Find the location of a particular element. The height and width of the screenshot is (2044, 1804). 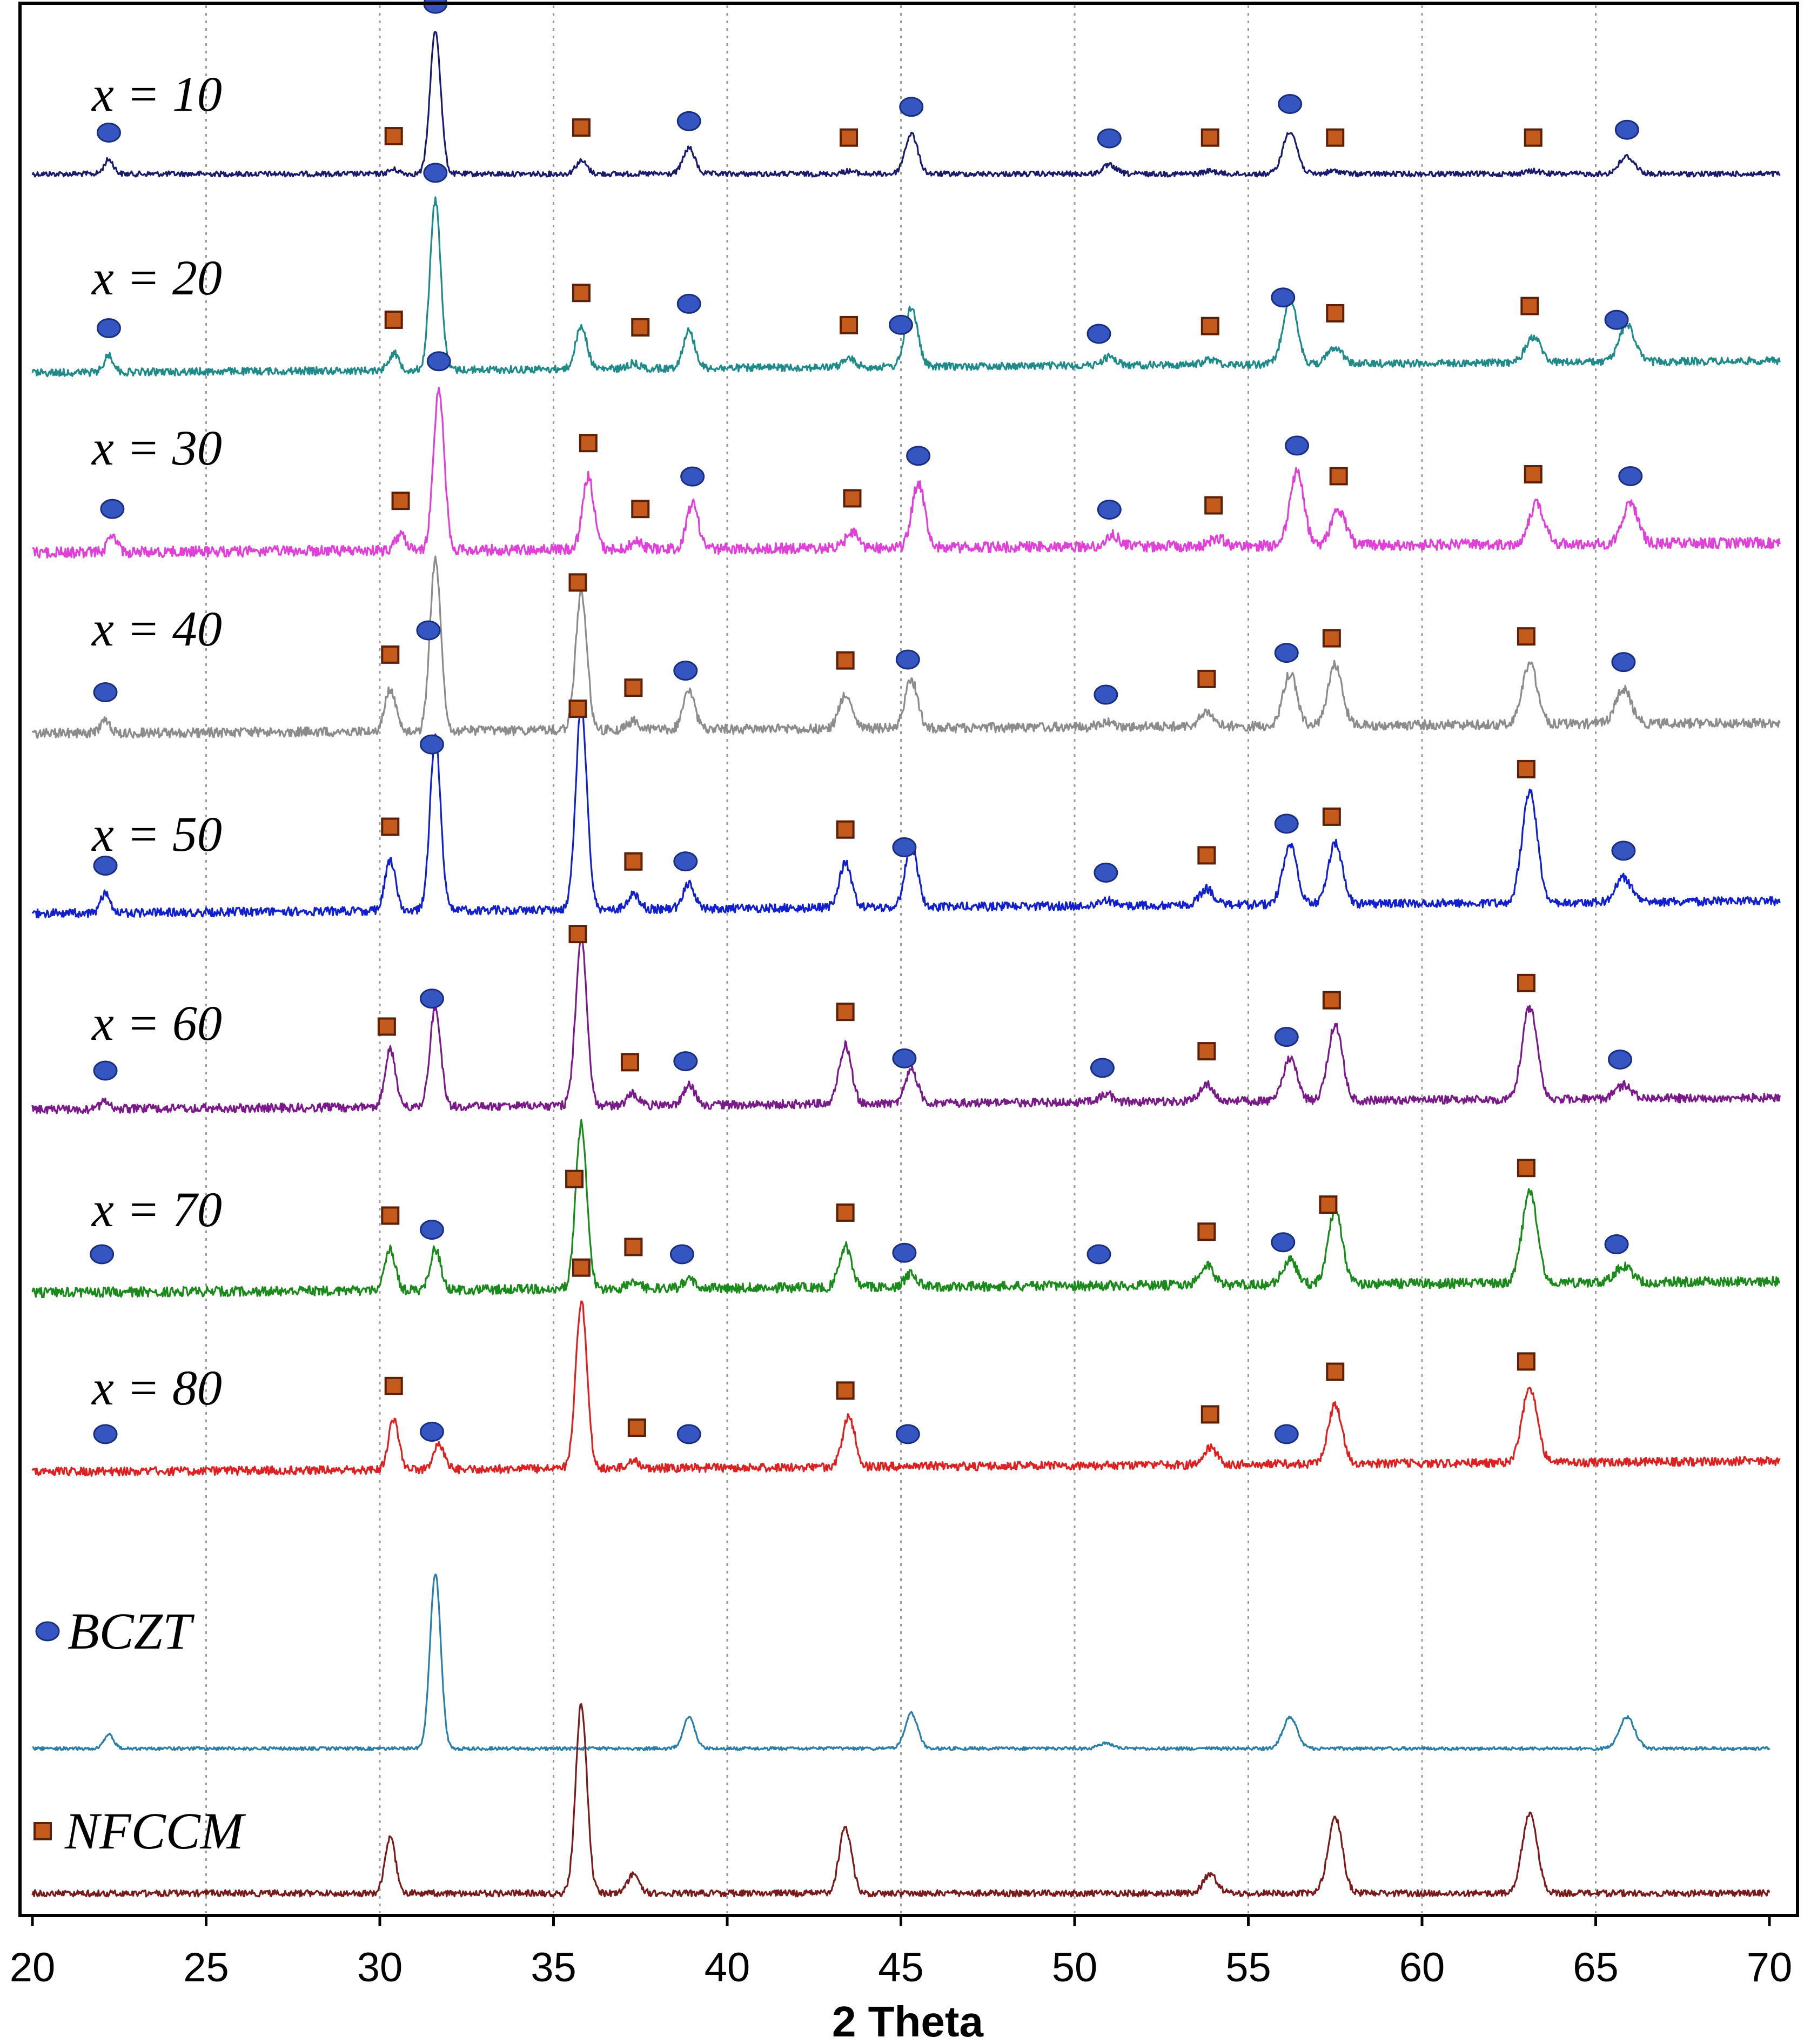

legend: BCZT NFCCM is located at coordinates (139, 1731).